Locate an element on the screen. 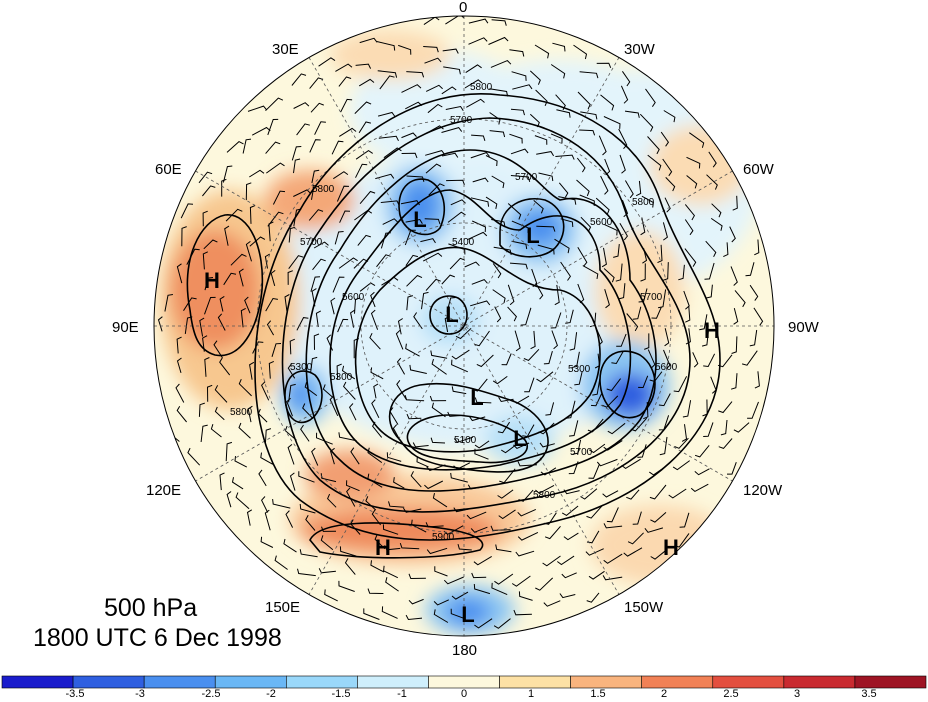  contour-label: 5100 is located at coordinates (465, 440).